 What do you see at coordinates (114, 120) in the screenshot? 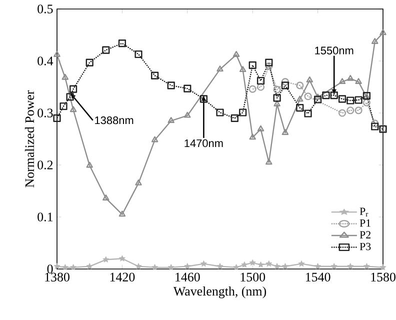
I see `annotation: 1388nm` at bounding box center [114, 120].